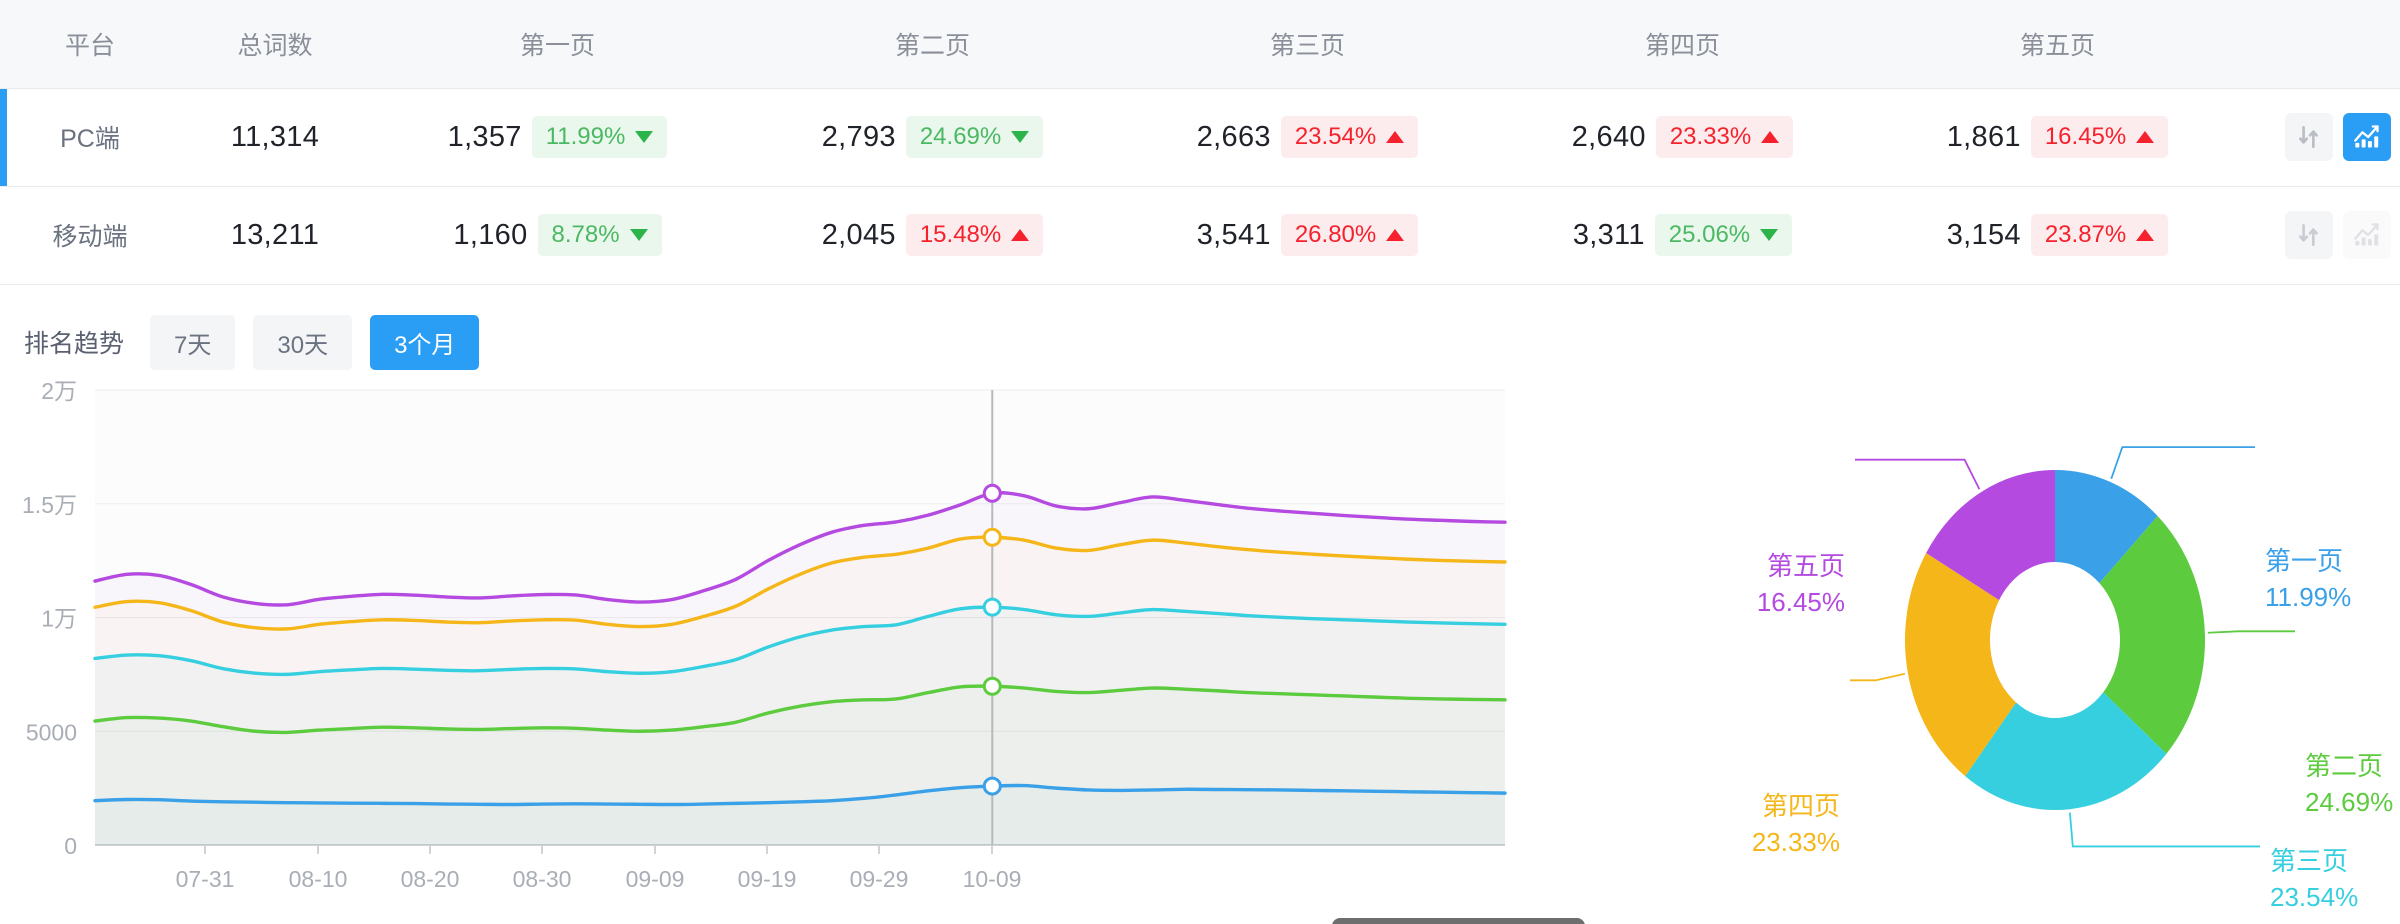 This screenshot has height=924, width=2400. I want to click on page-percent-badge: 26.80%, so click(1349, 235).